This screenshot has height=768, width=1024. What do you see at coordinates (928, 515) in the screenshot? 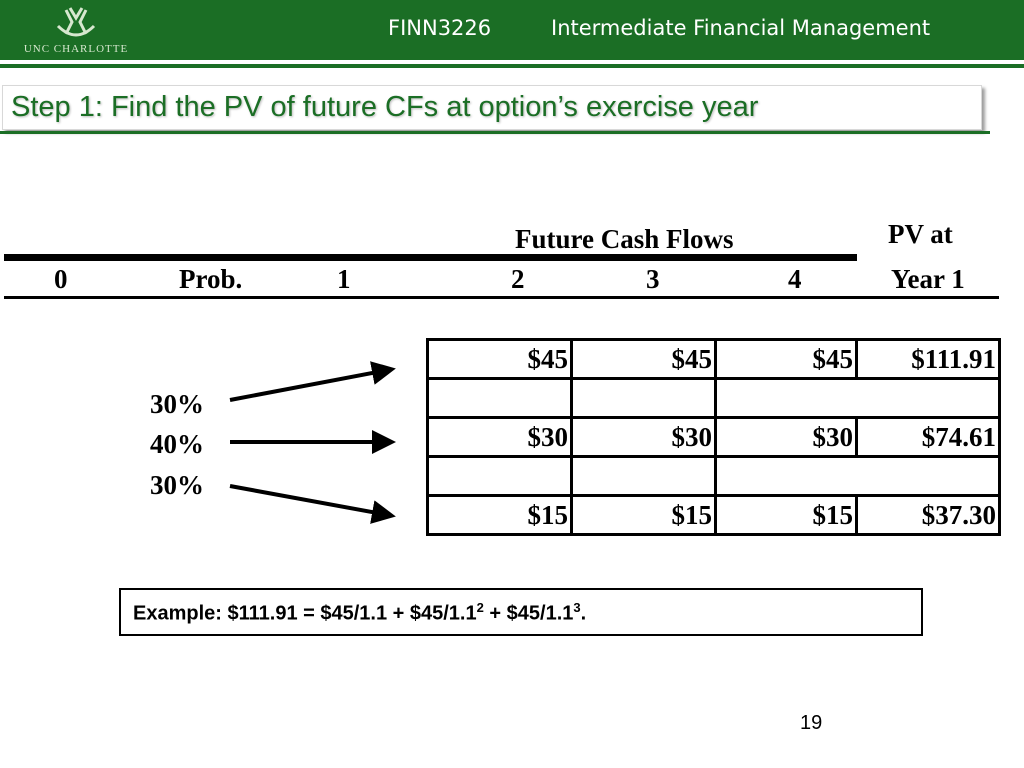
I see `table-cell: $37.30` at bounding box center [928, 515].